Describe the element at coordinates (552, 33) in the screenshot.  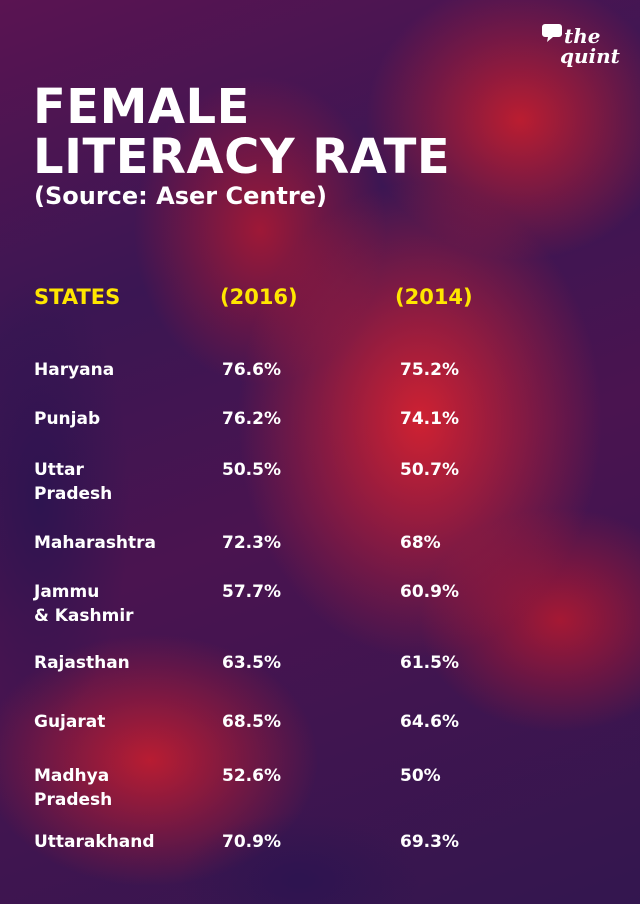
I see `quote-bubble-icon` at that location.